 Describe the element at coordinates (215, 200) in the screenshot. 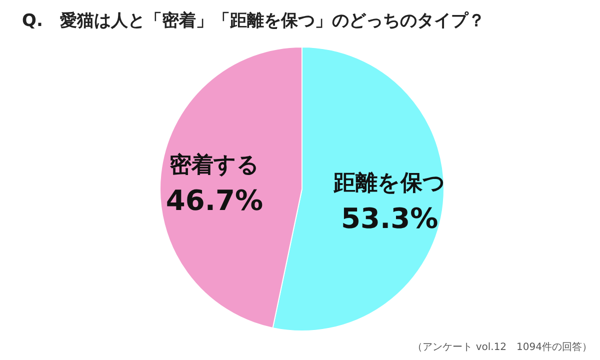

I see `data-label: 46.7%` at that location.